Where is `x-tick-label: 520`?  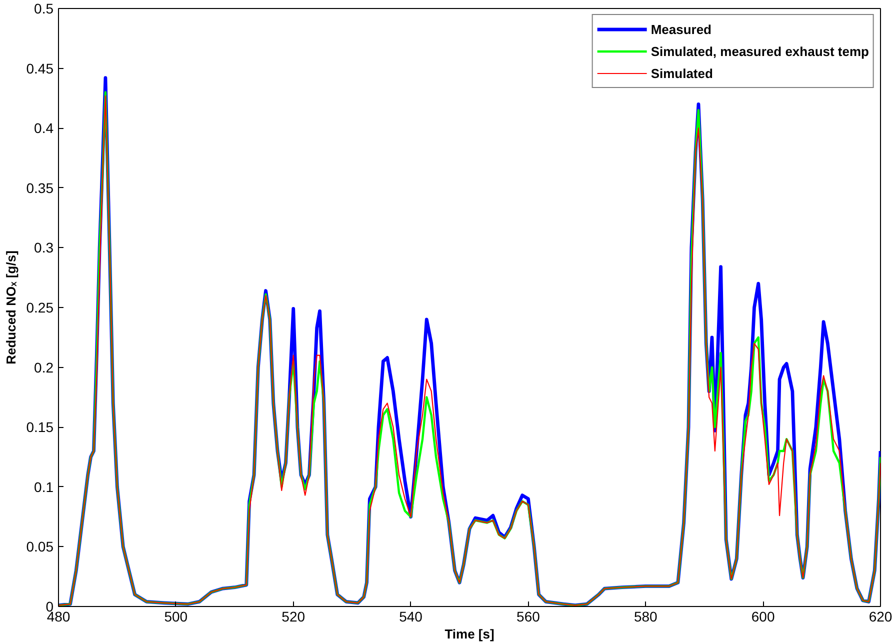
x-tick-label: 520 is located at coordinates (294, 616).